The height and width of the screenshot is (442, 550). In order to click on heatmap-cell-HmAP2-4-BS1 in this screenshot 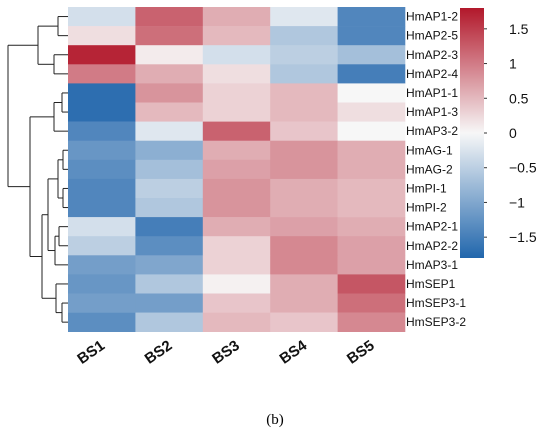, I will do `click(102, 74)`.